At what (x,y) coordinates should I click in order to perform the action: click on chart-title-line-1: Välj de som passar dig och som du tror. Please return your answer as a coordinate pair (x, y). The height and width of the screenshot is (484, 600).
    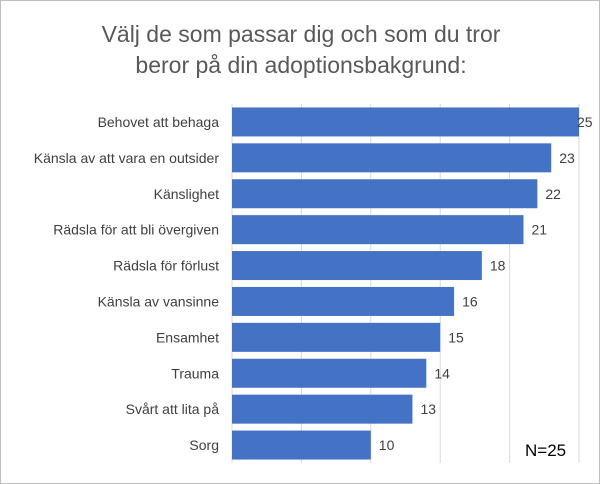
    Looking at the image, I should click on (301, 34).